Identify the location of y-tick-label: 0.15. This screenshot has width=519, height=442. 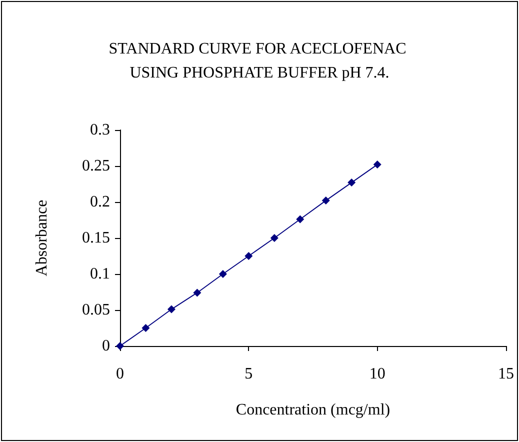
(96, 238).